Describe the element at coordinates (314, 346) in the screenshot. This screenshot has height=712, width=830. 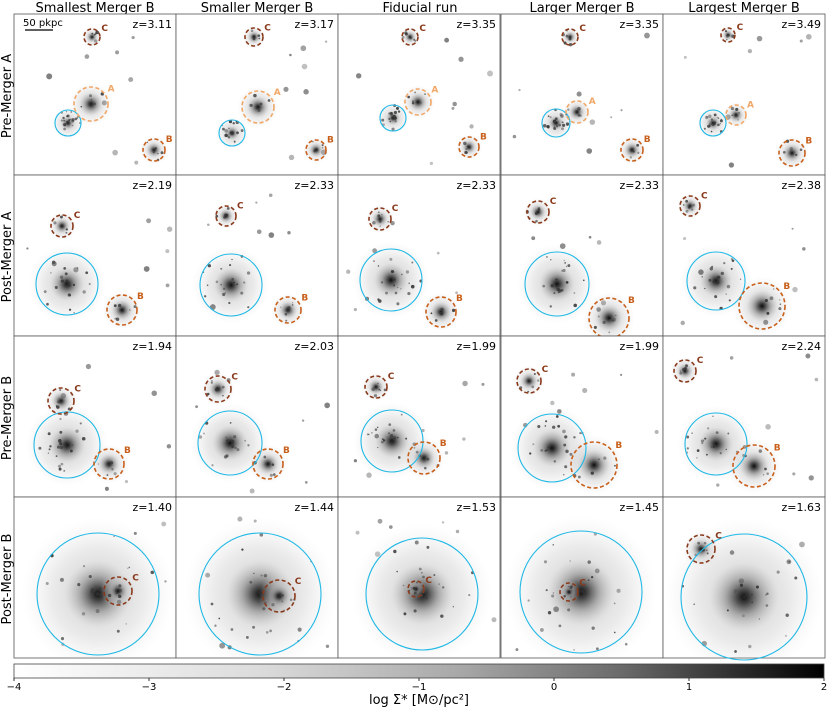
I see `redshift-label: z=2.03` at that location.